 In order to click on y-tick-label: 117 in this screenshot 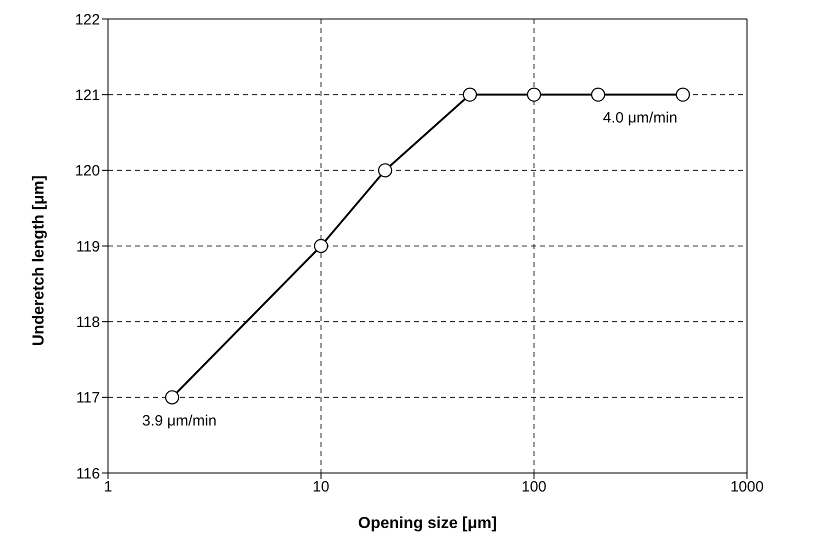, I will do `click(88, 398)`.